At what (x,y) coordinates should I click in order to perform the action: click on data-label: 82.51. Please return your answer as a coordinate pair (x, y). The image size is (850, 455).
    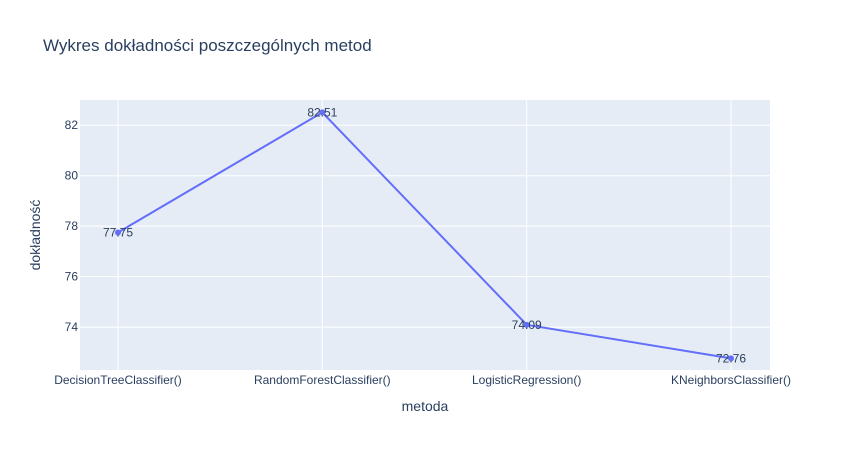
    Looking at the image, I should click on (322, 112).